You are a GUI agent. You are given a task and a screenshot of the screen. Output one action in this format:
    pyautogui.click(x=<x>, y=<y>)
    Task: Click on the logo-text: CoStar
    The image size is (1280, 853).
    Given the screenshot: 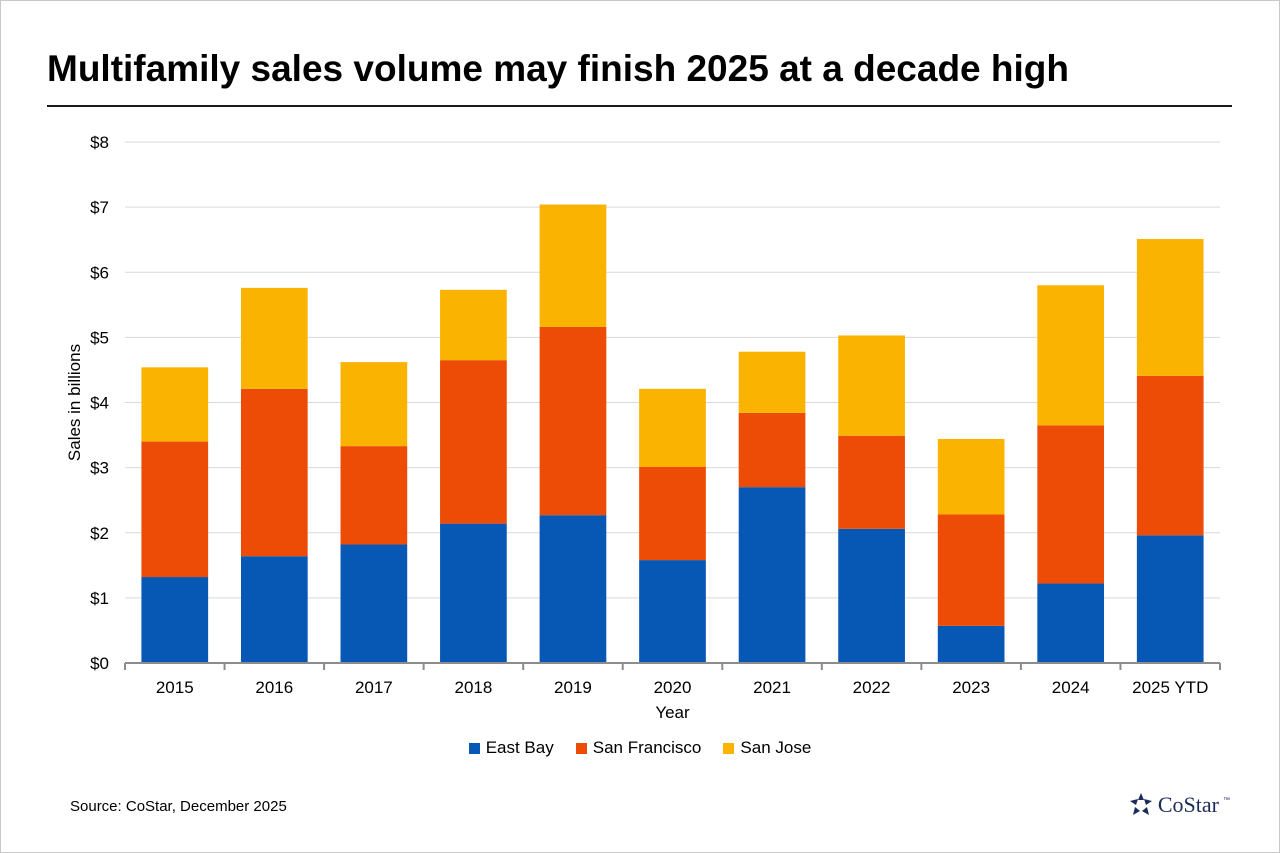 What is the action you would take?
    pyautogui.click(x=1188, y=804)
    